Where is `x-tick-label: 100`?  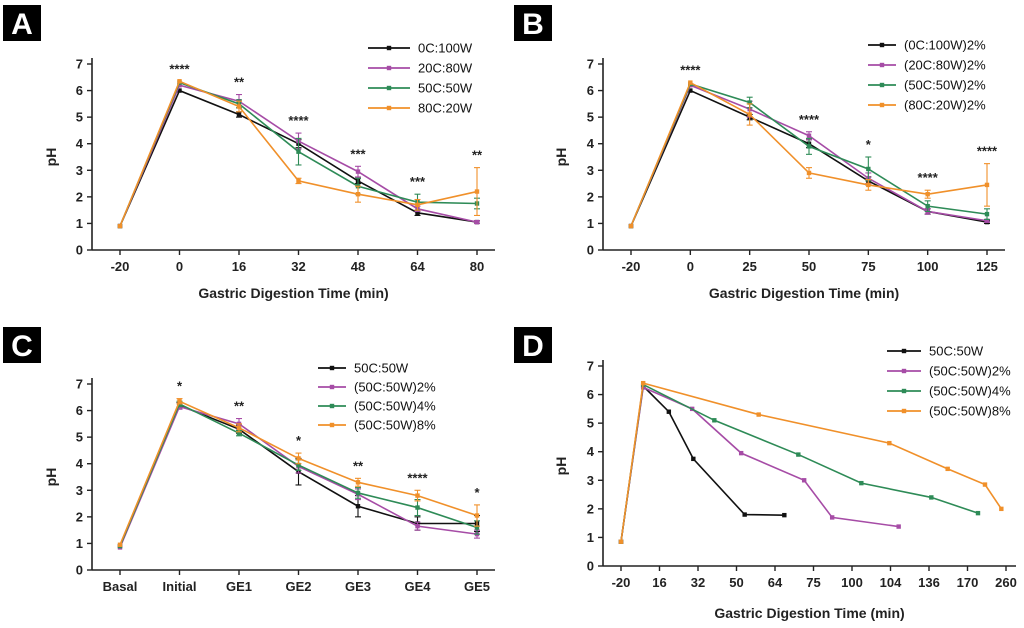
x-tick-label: 100 is located at coordinates (928, 266).